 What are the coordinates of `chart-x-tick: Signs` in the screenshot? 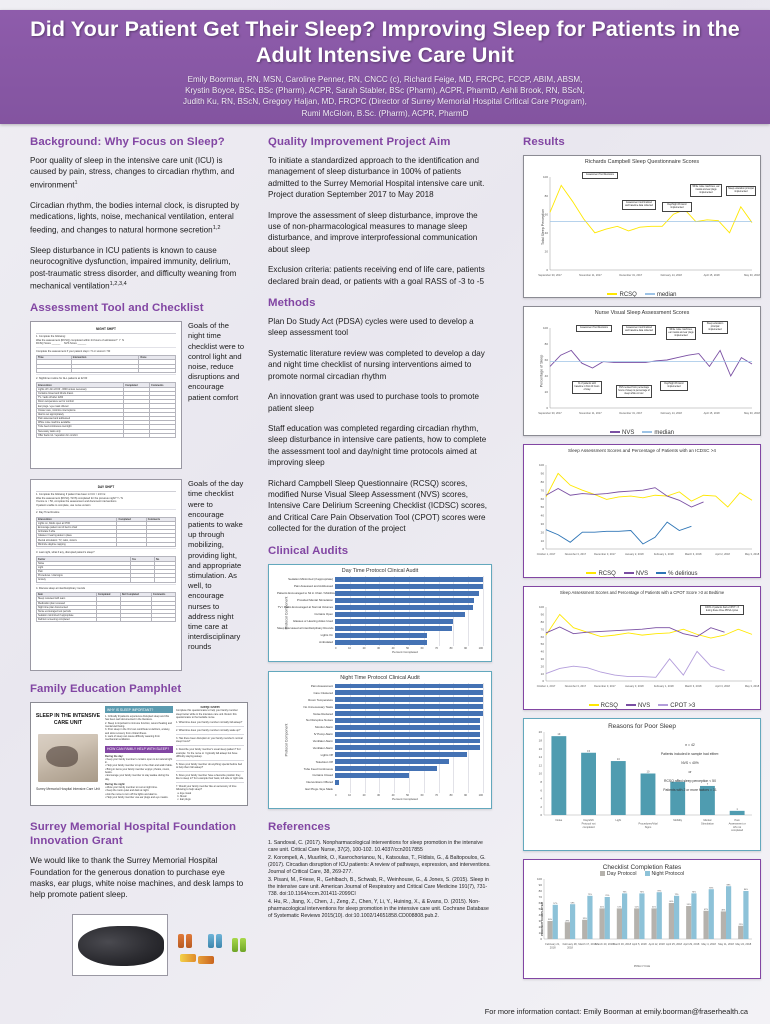 It's located at (648, 827).